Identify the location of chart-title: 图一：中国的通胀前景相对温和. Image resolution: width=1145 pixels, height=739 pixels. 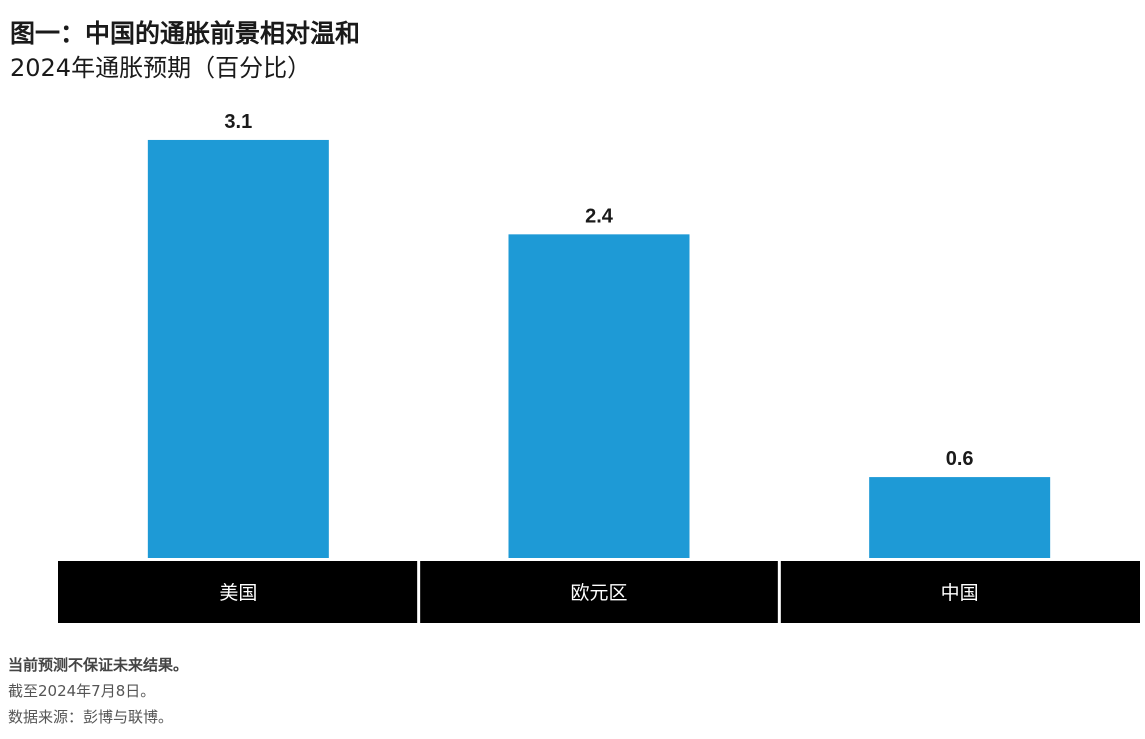
(185, 33).